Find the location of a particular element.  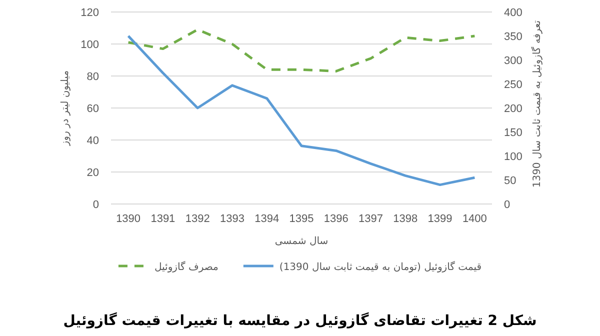

y-tick-label: 120 is located at coordinates (89, 13).